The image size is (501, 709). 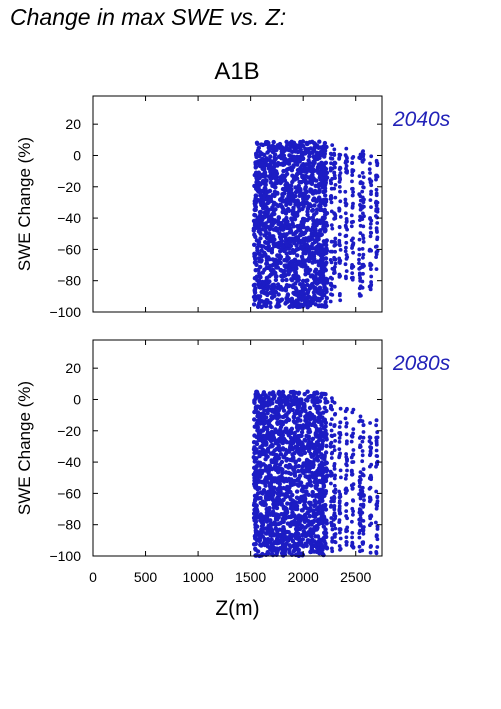 I want to click on x-tick-label: 0, so click(x=93, y=577).